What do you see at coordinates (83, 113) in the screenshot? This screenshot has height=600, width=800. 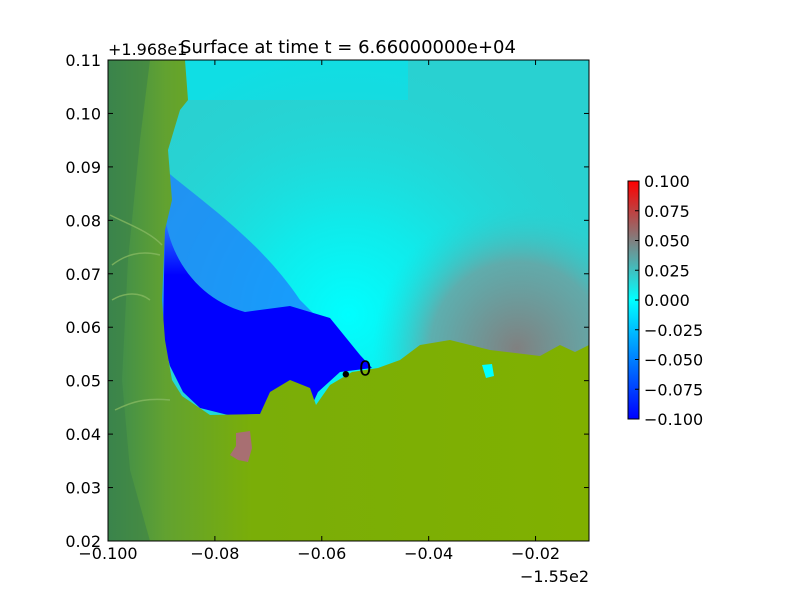 I see `y-tick-label: 0.10` at bounding box center [83, 113].